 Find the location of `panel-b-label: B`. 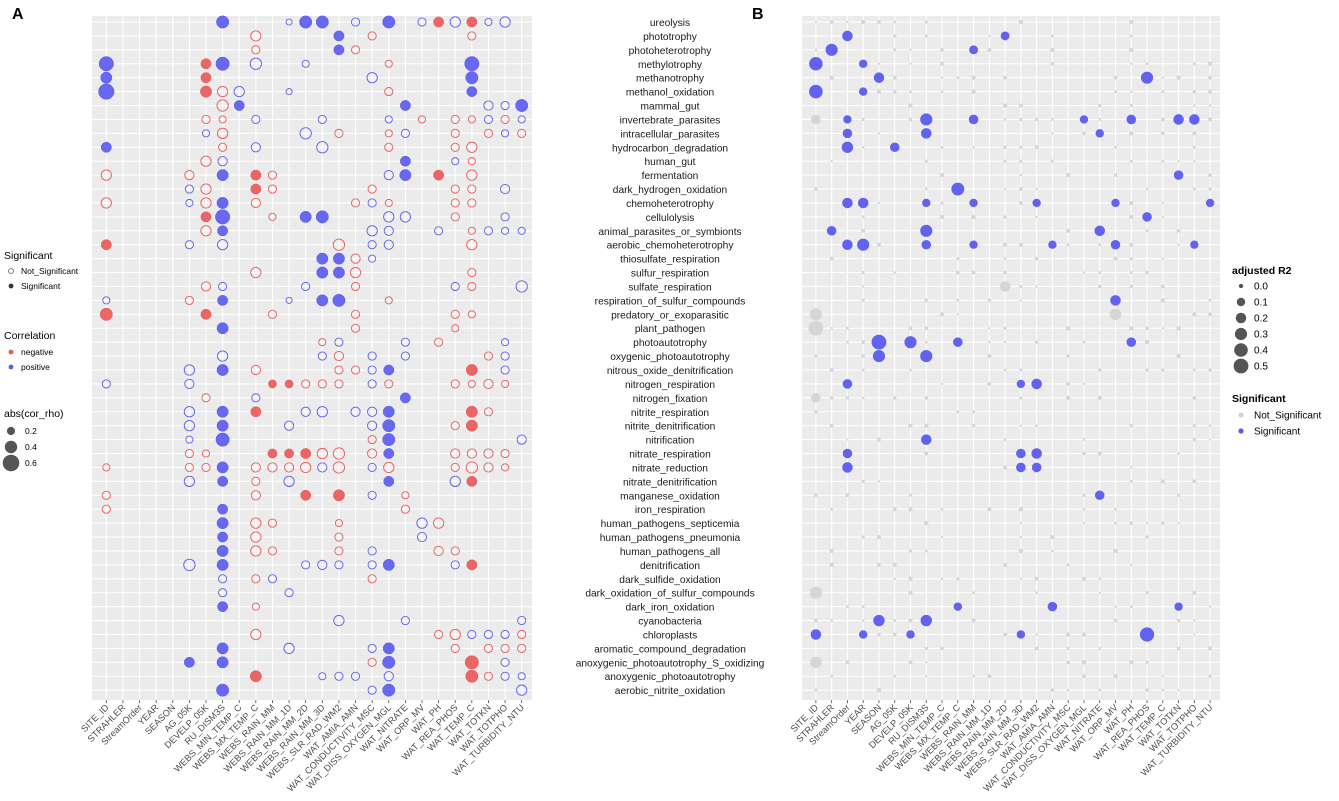

panel-b-label: B is located at coordinates (758, 14).